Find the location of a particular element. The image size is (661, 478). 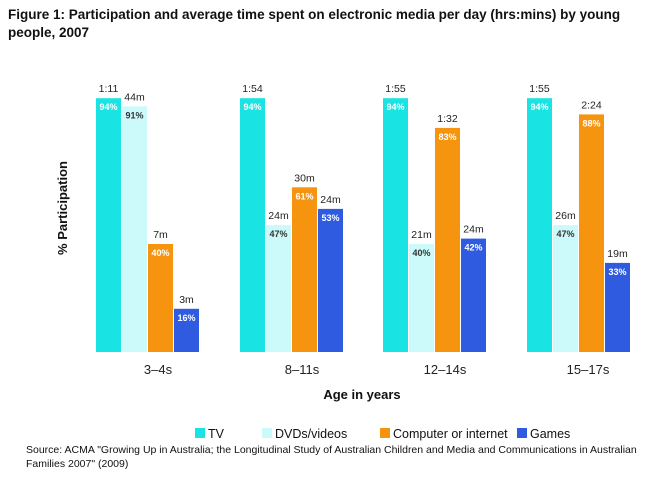

x-tick-label: 15–17s is located at coordinates (588, 369).